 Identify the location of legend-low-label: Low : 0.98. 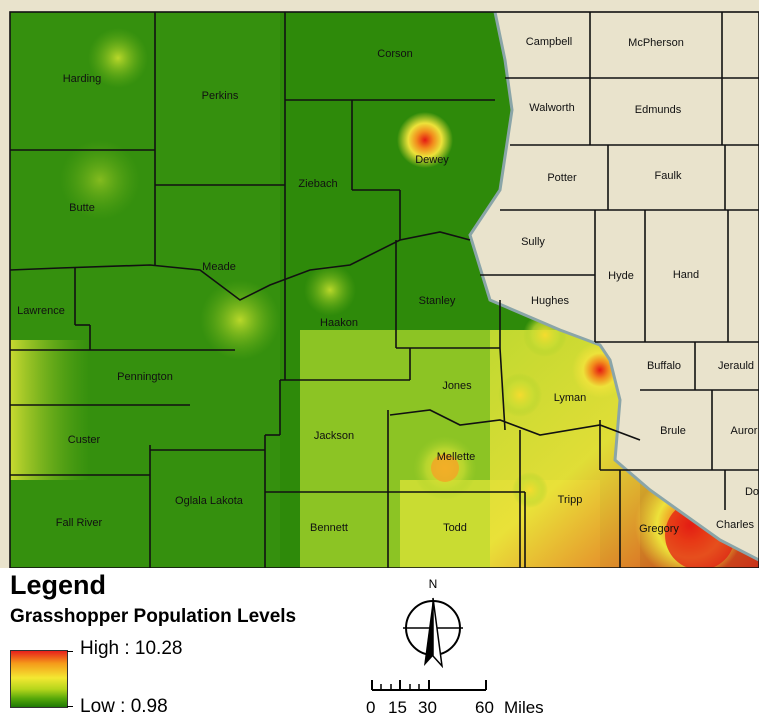
(124, 707).